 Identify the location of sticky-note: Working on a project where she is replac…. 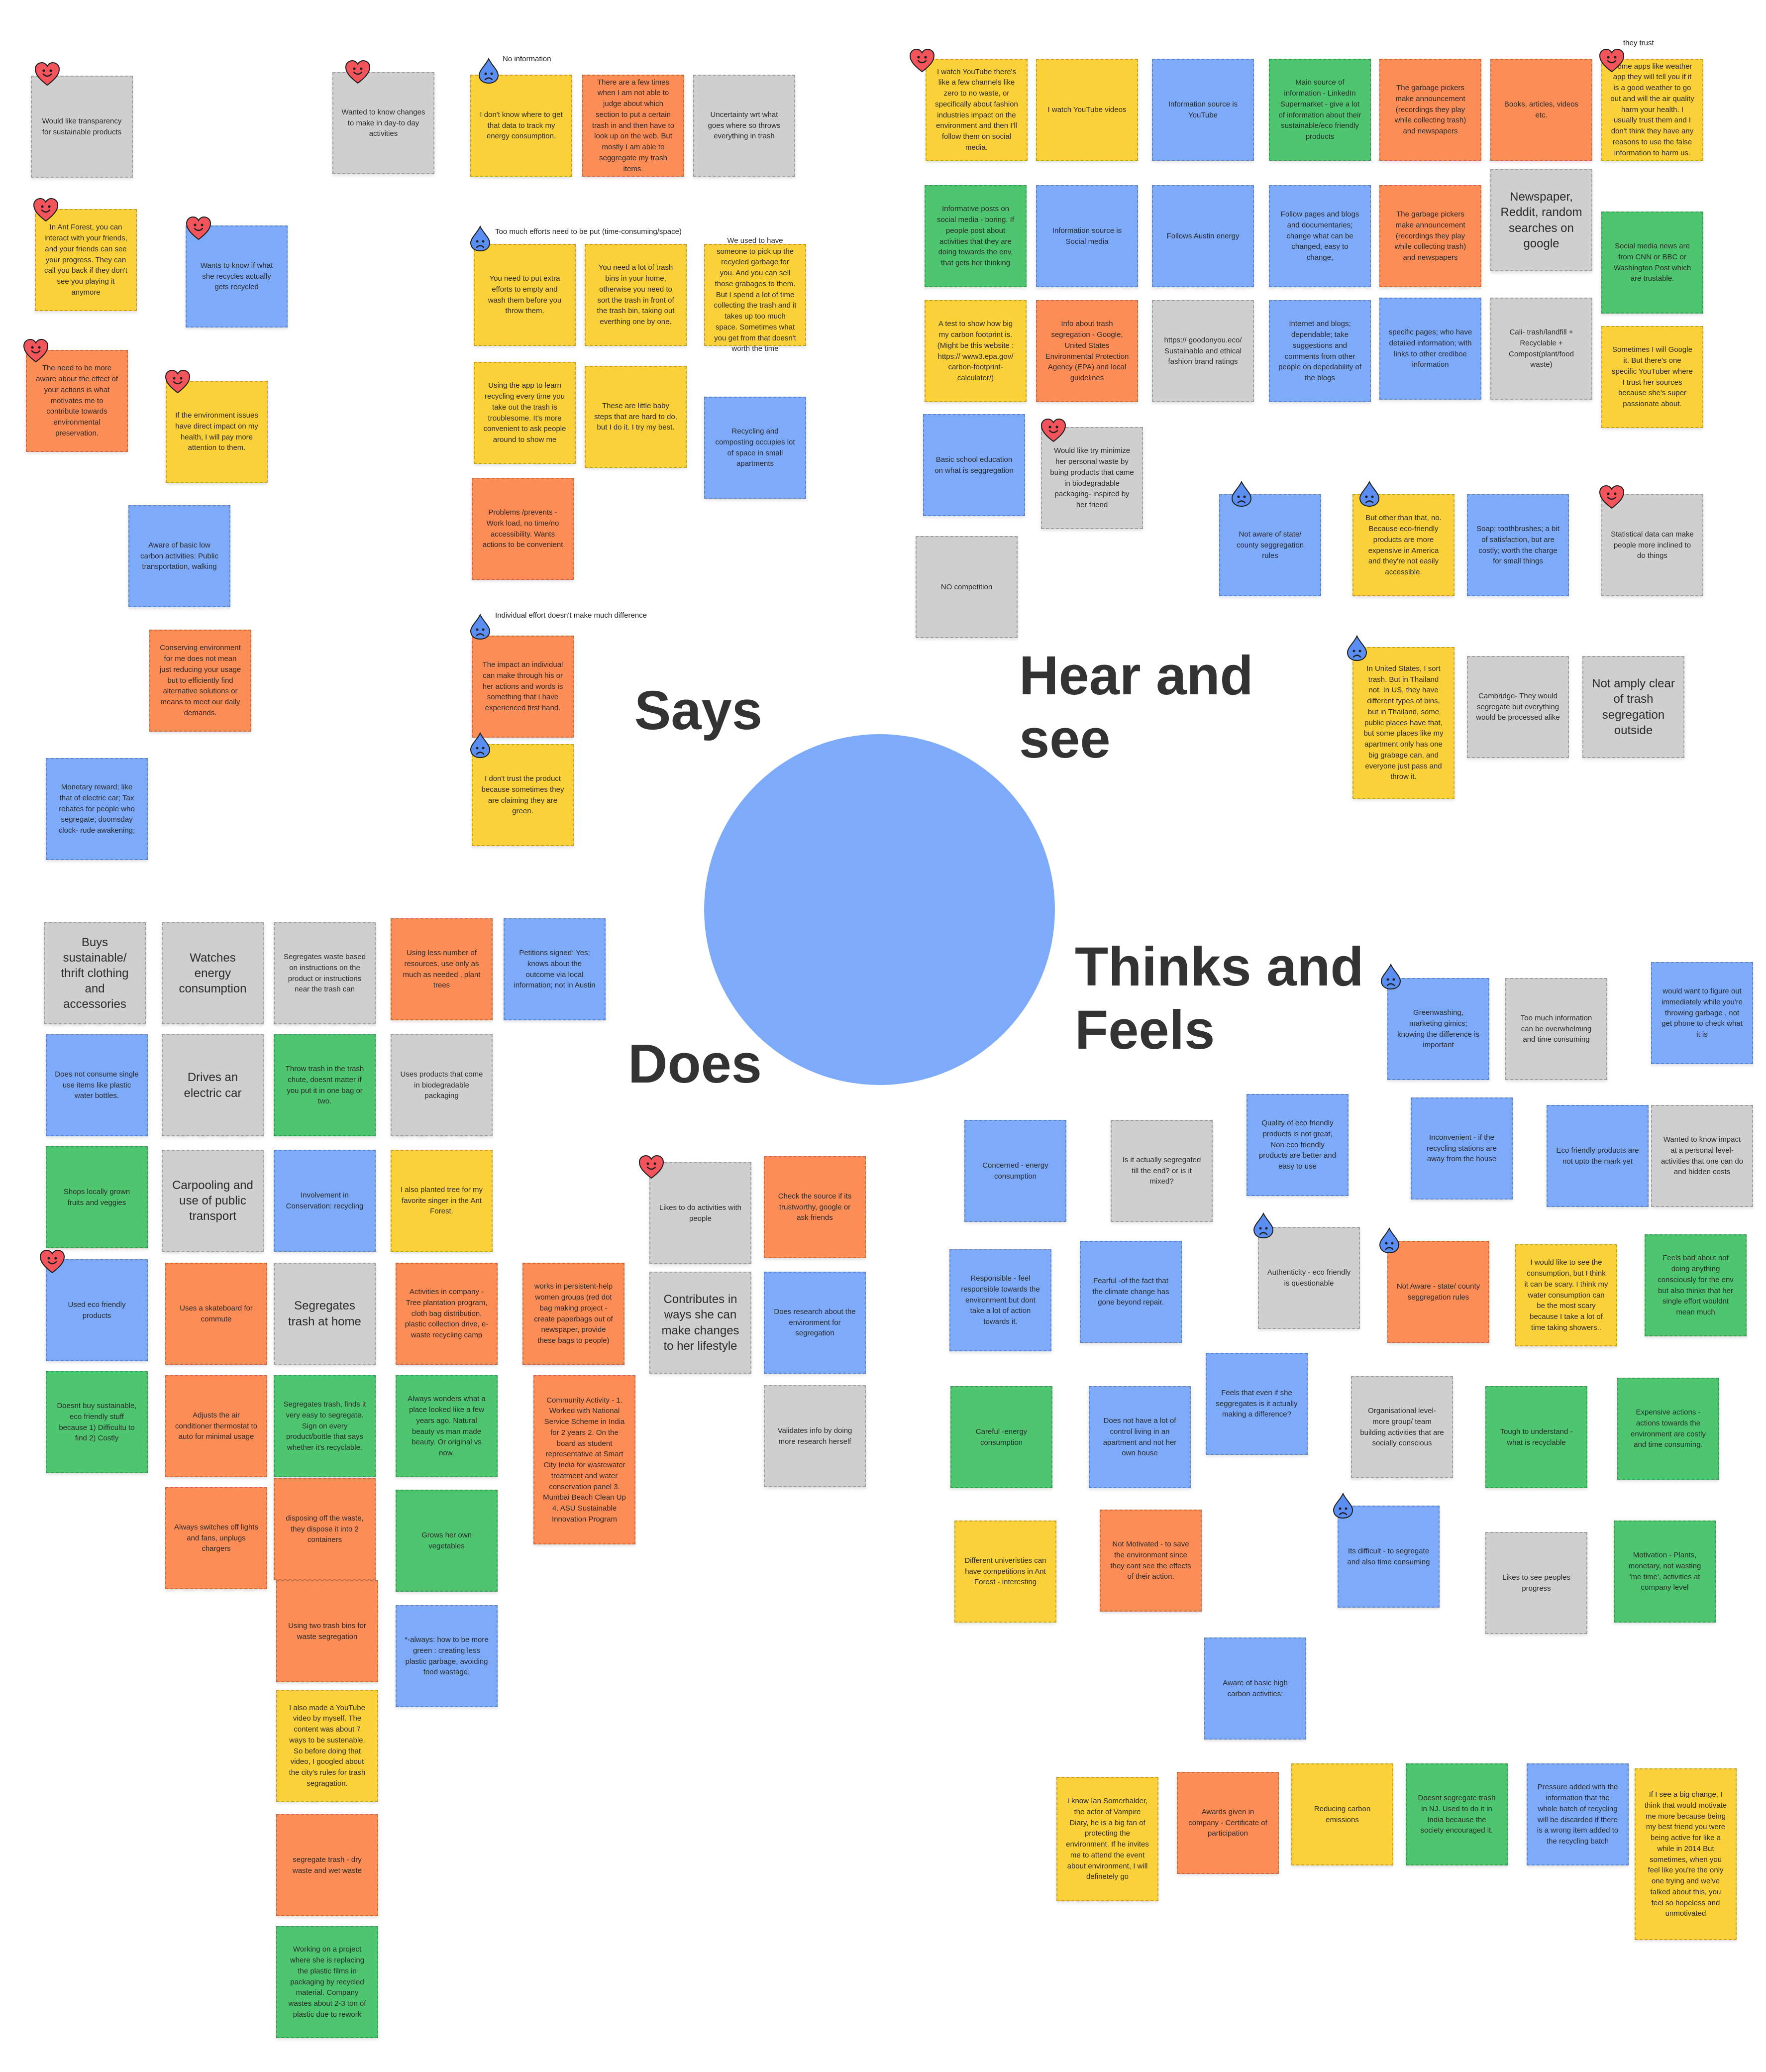
(327, 1982).